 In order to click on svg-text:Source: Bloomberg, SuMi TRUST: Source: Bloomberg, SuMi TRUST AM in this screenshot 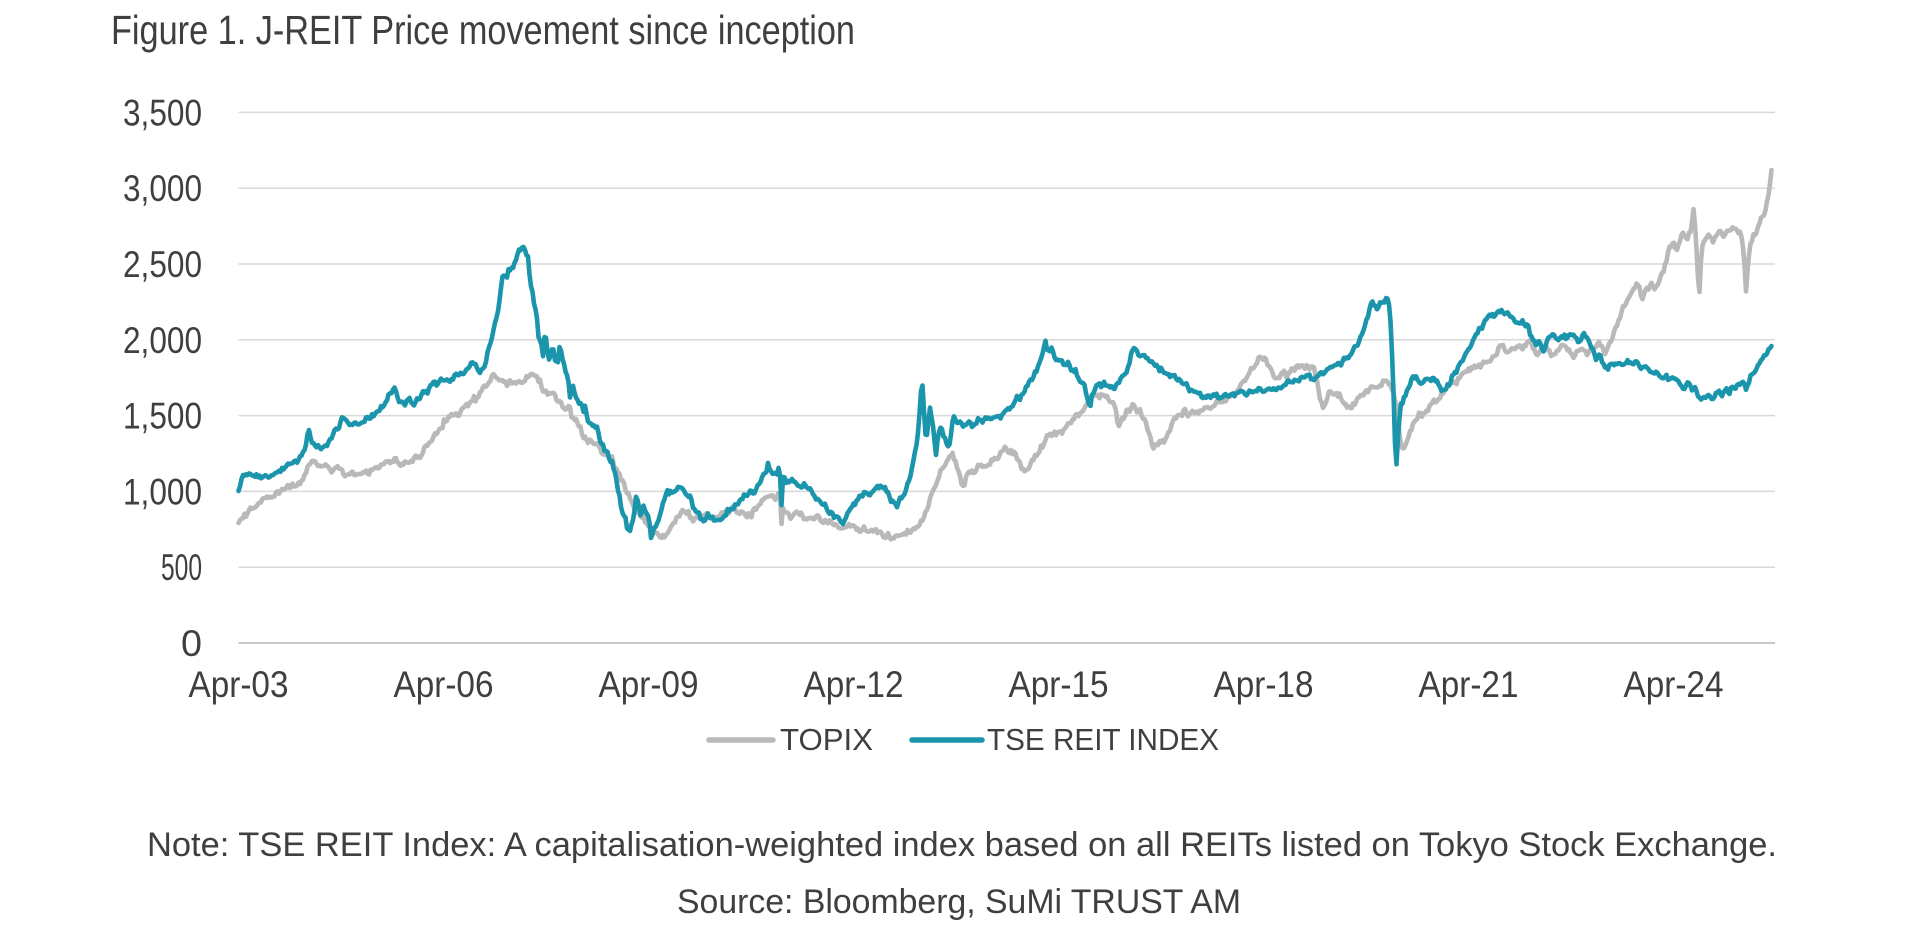, I will do `click(959, 902)`.